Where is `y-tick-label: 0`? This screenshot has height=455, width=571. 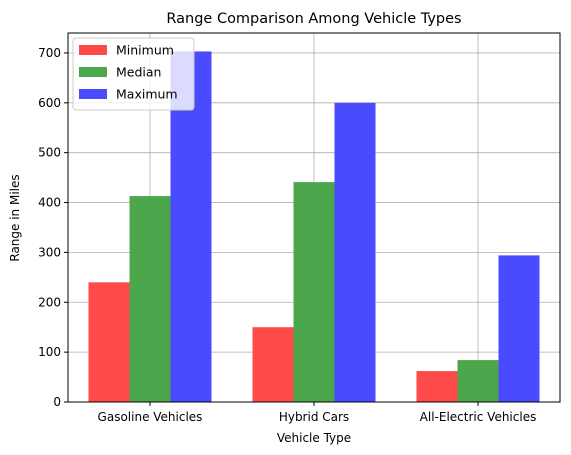
y-tick-label: 0 is located at coordinates (57, 402).